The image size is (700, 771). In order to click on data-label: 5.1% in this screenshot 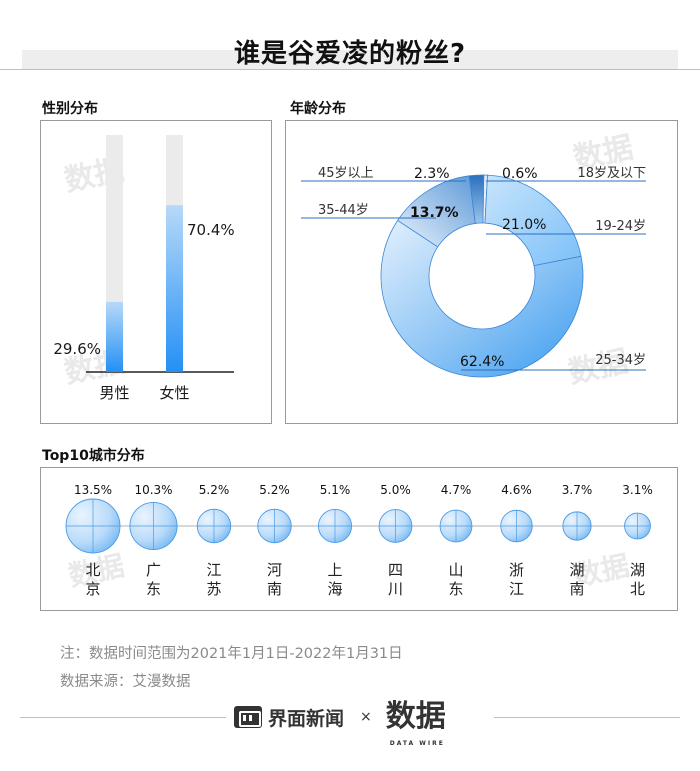, I will do `click(335, 490)`.